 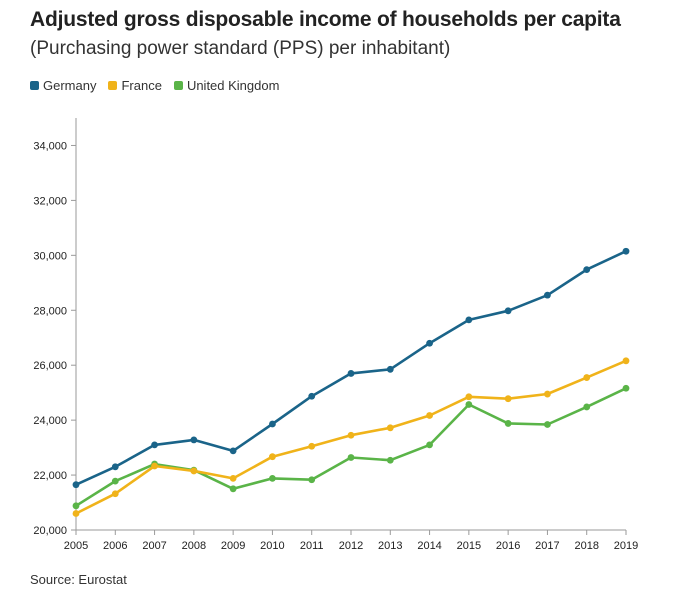 I want to click on y-tick-label: 24,000, so click(x=50, y=421).